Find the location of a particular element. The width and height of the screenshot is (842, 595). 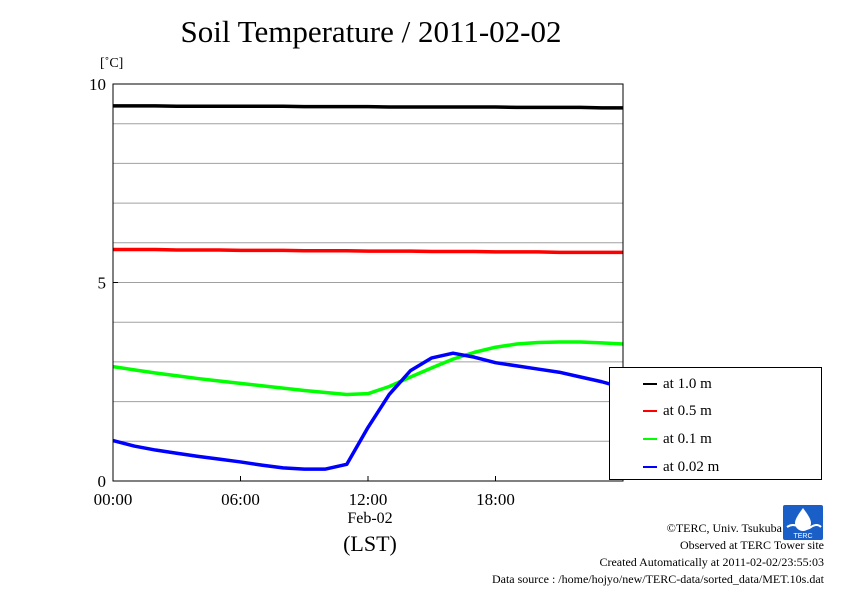

legend: at 1.0 m at 0.5 m at 0.1 m at 0.02 m is located at coordinates (715, 423).